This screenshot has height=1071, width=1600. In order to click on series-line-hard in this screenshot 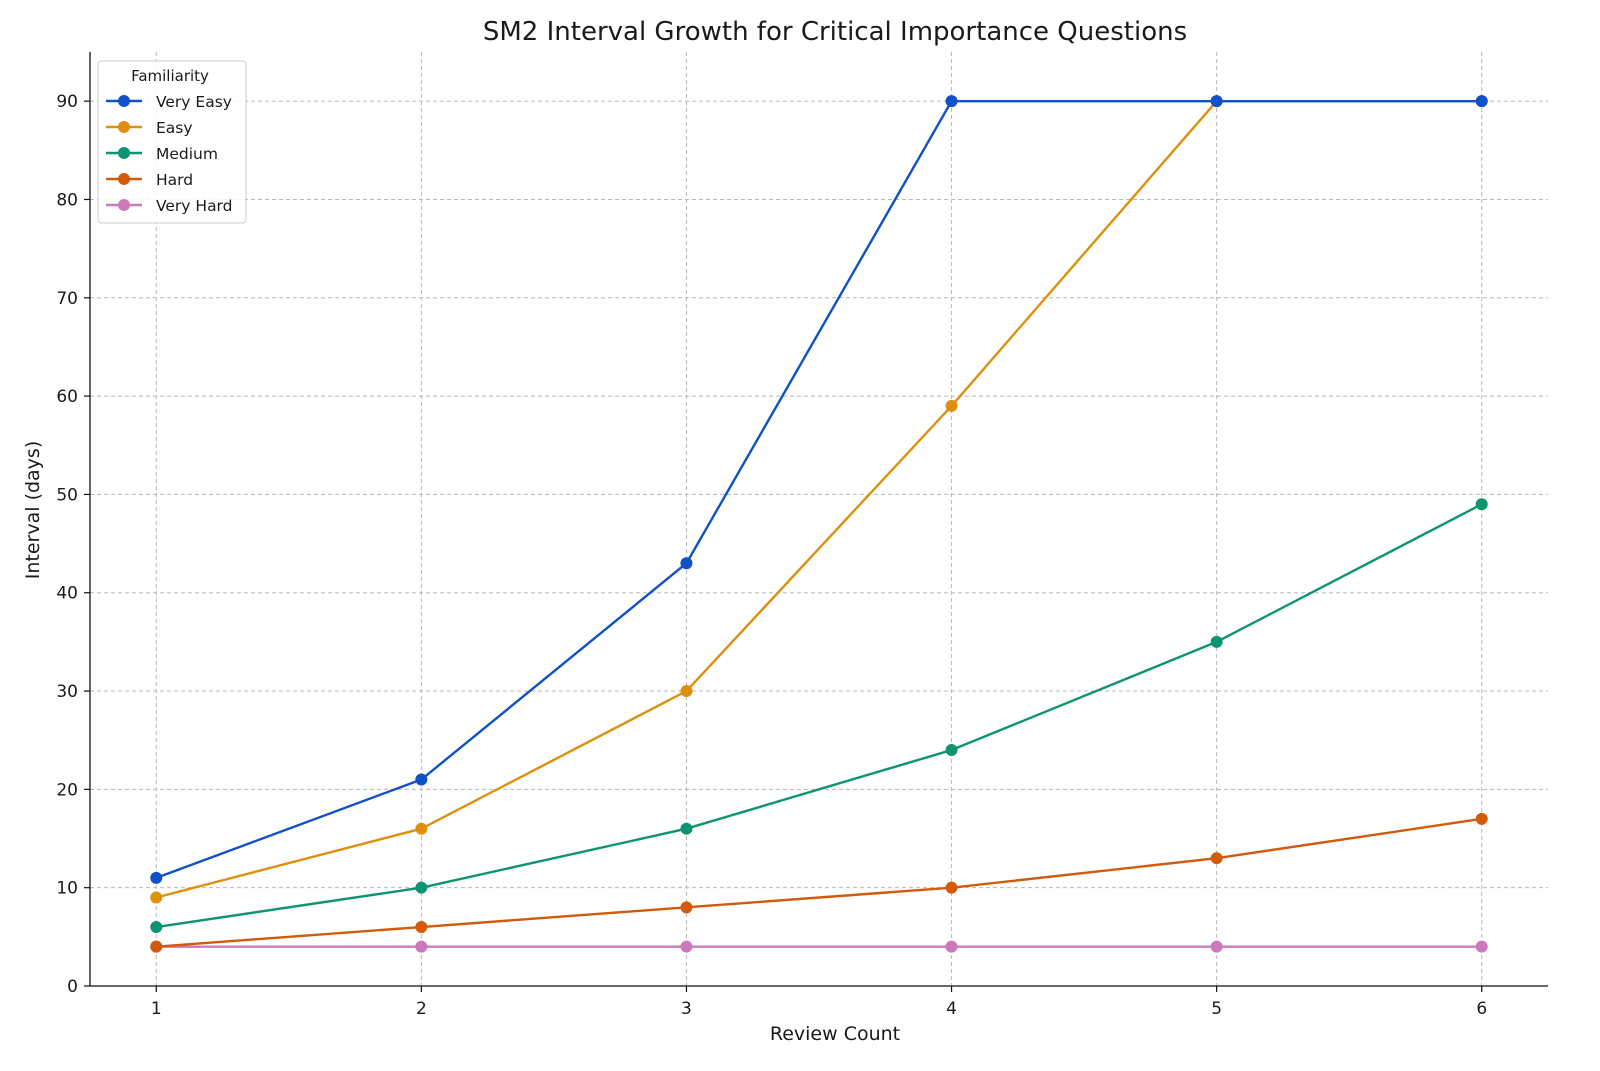, I will do `click(819, 882)`.